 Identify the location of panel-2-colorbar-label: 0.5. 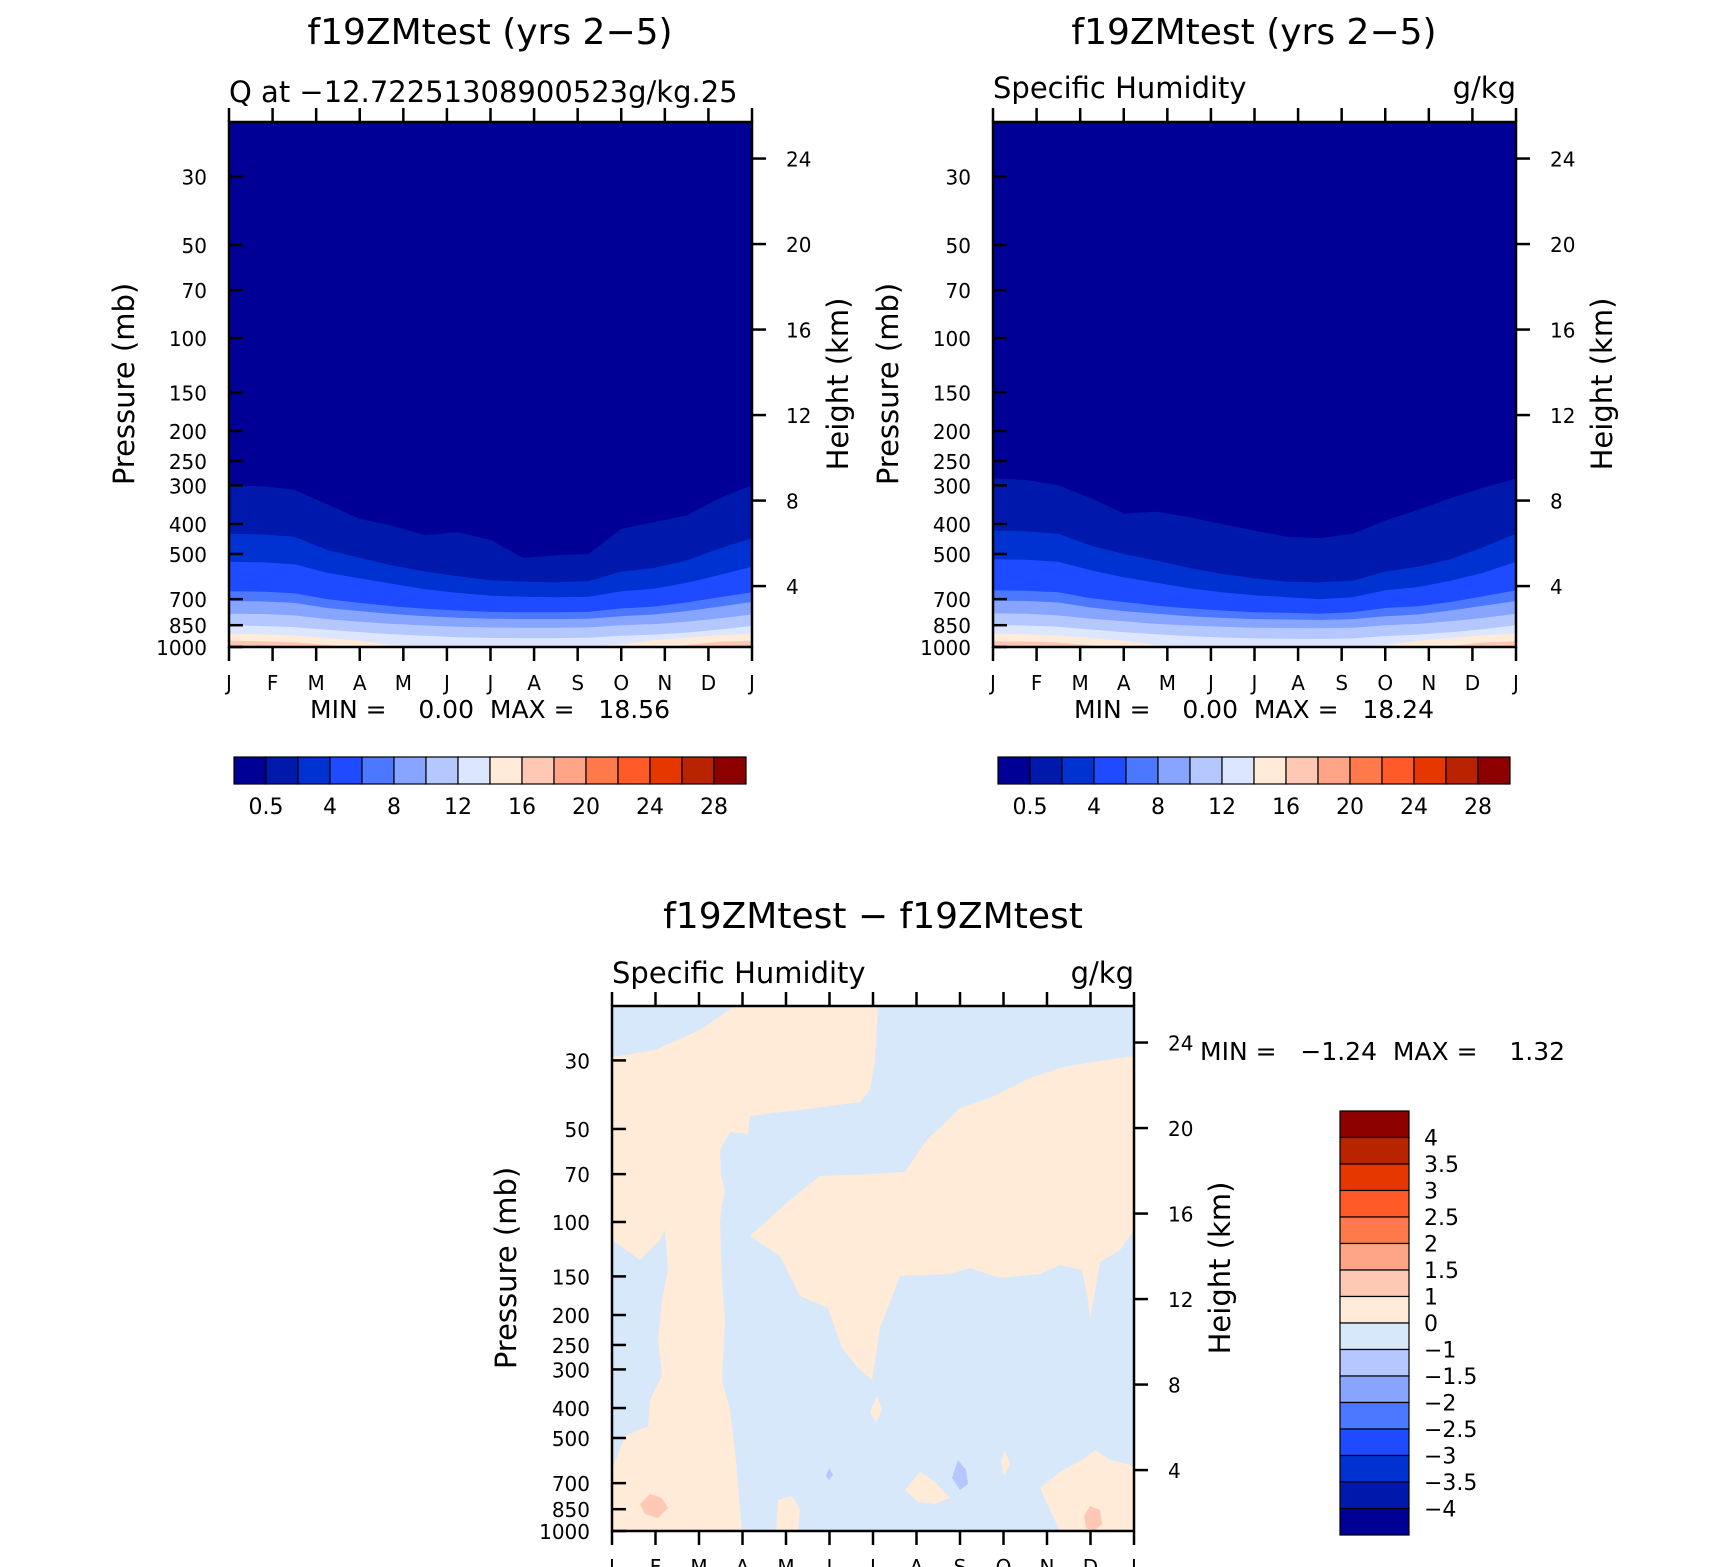
(1030, 807).